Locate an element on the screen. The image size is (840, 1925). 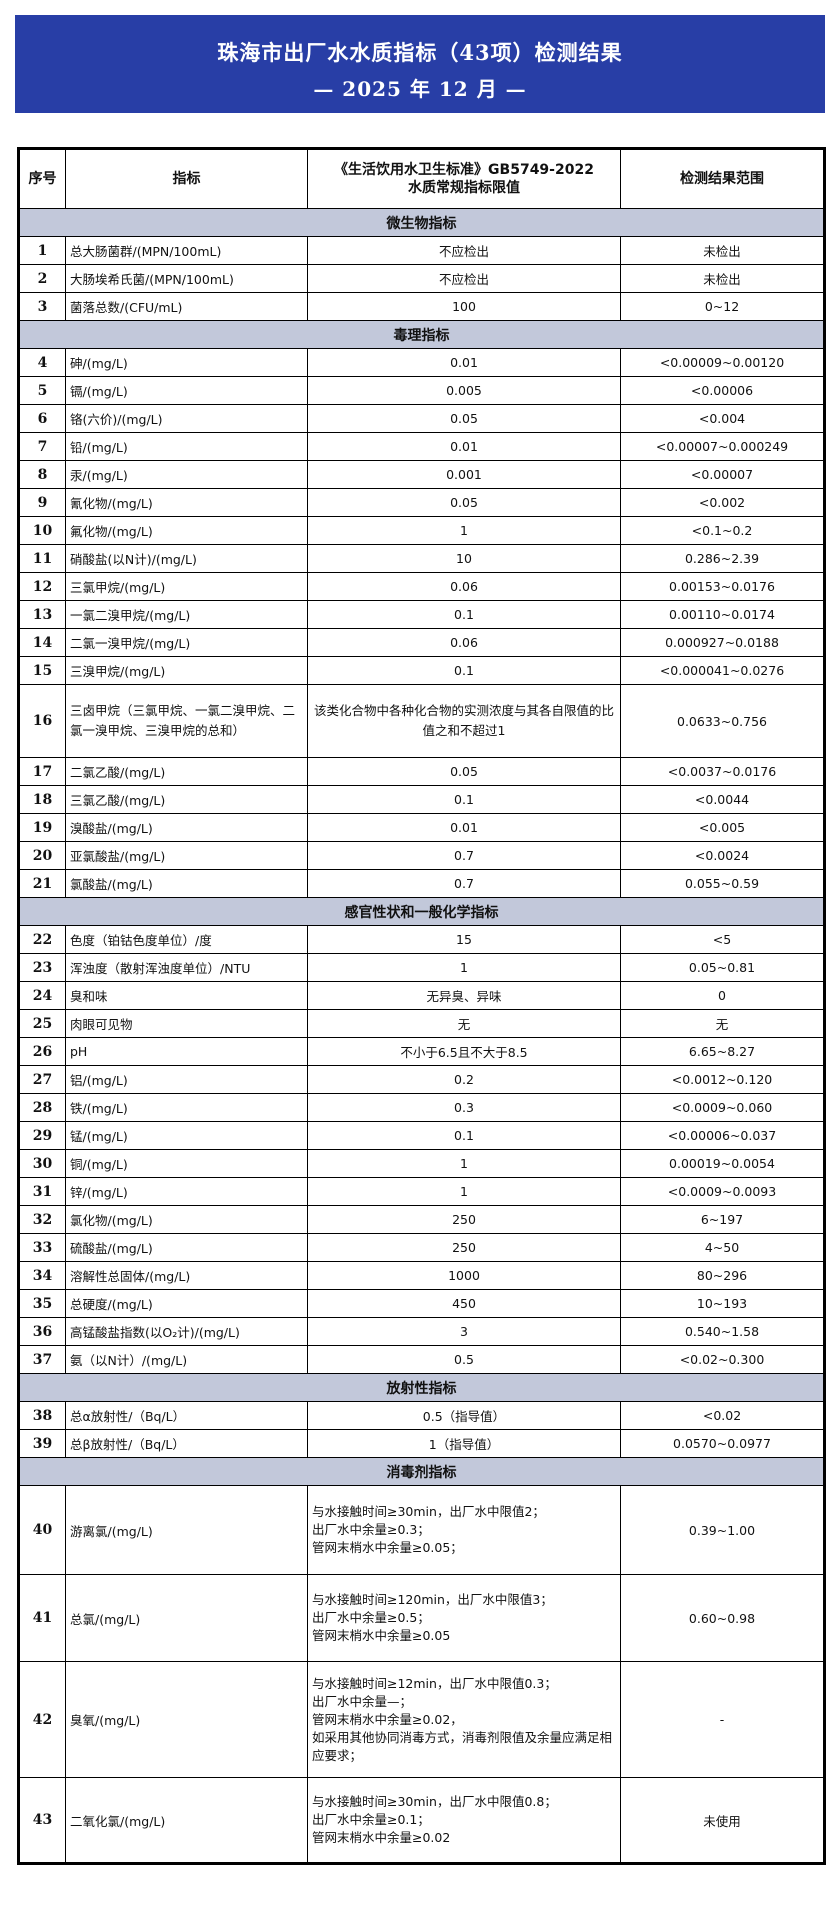
section-header-row: 微生物指标 is located at coordinates (421, 222).